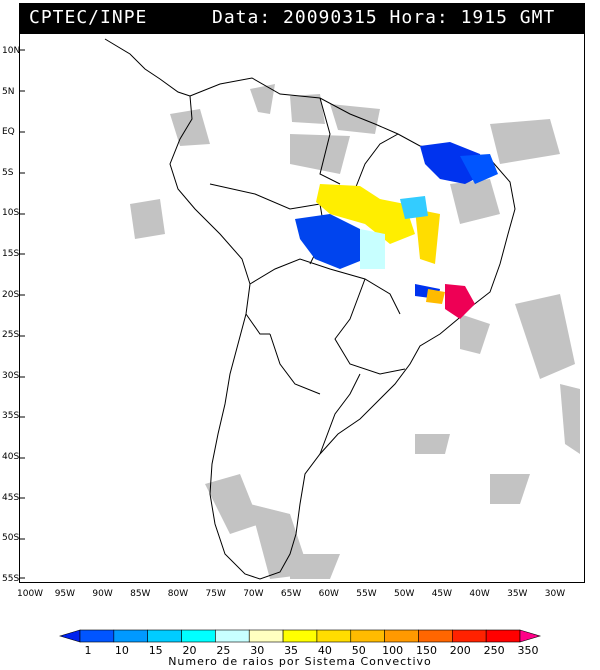  Describe the element at coordinates (528, 650) in the screenshot. I see `colorbar-label: 350` at that location.